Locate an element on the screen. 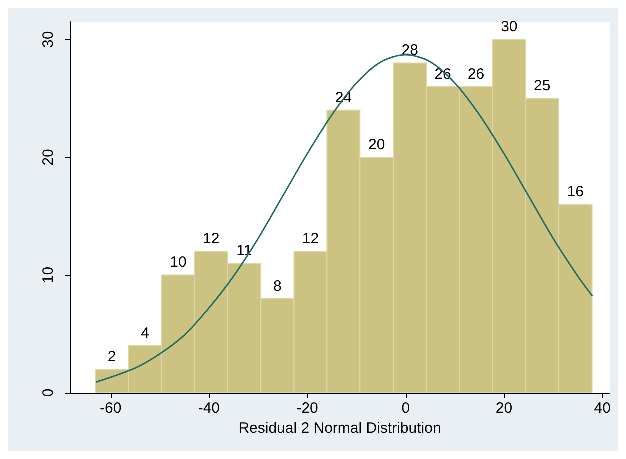 The height and width of the screenshot is (459, 626). x-axis-title: Residual 2 Normal Distribution is located at coordinates (340, 428).